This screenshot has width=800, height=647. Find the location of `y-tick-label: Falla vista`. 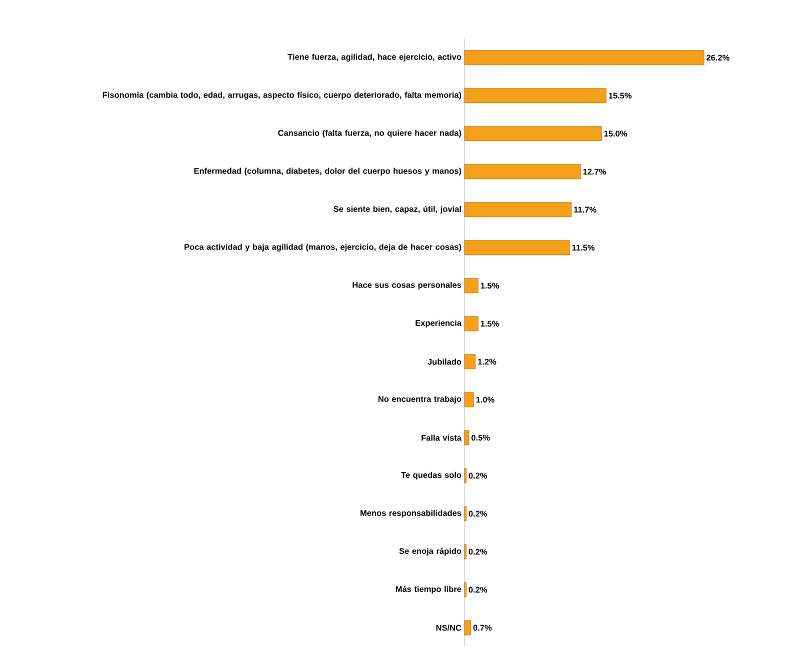

y-tick-label: Falla vista is located at coordinates (442, 437).